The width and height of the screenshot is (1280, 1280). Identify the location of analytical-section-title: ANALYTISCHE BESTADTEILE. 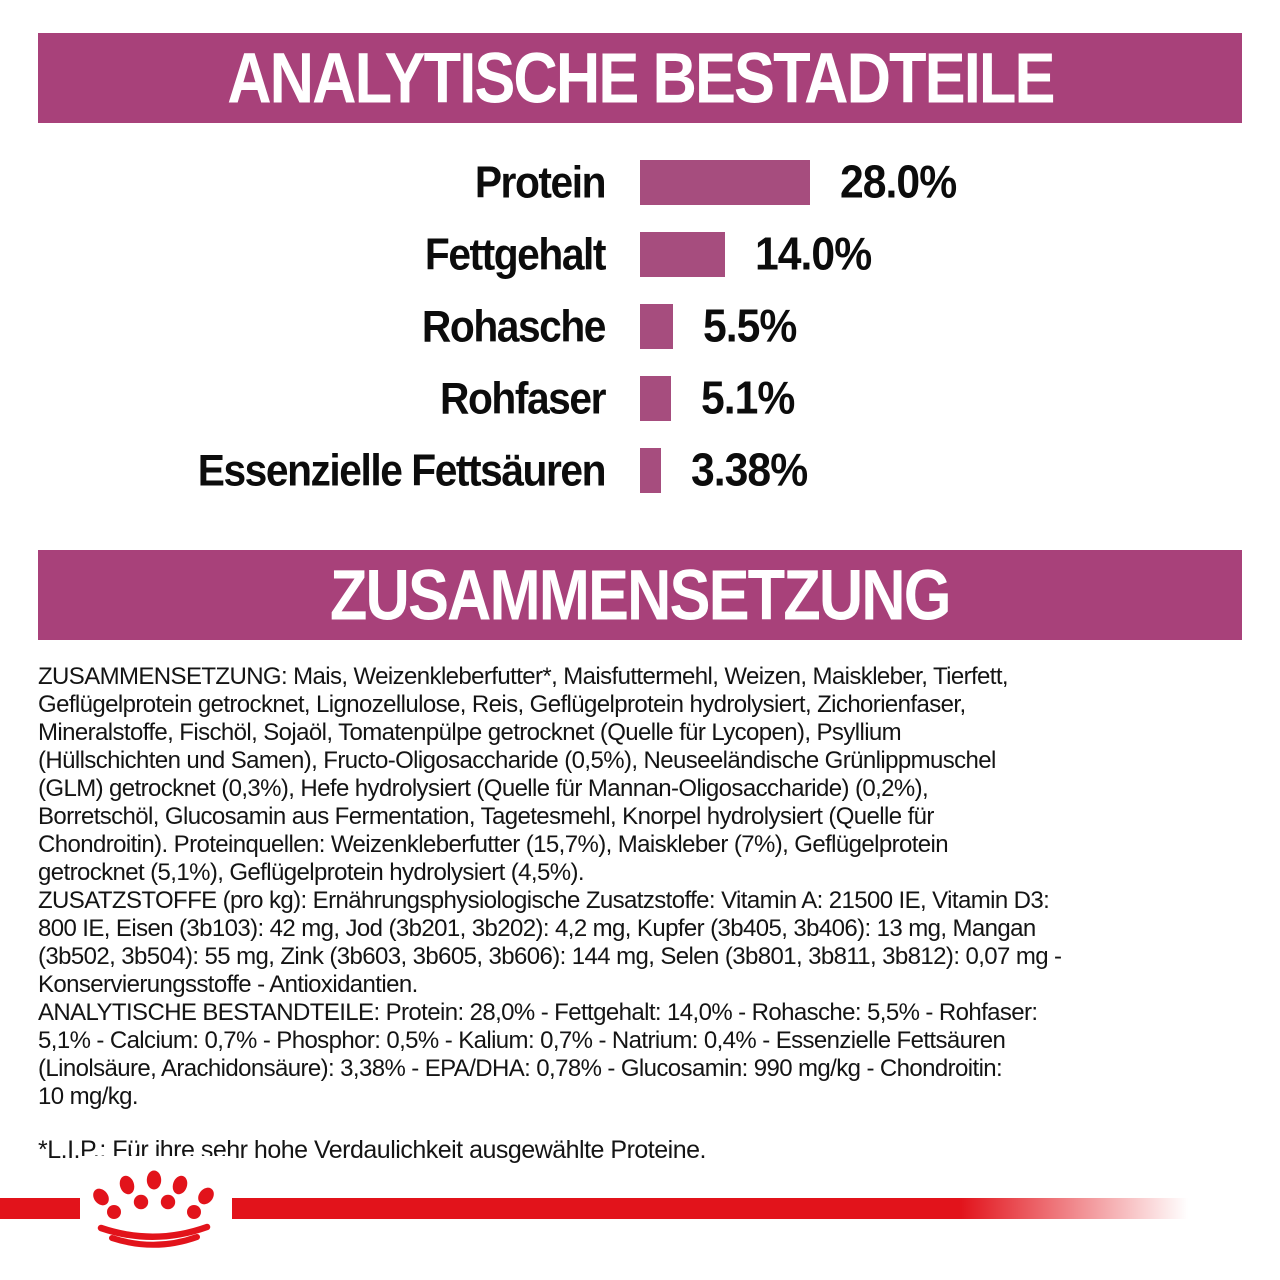
(640, 78).